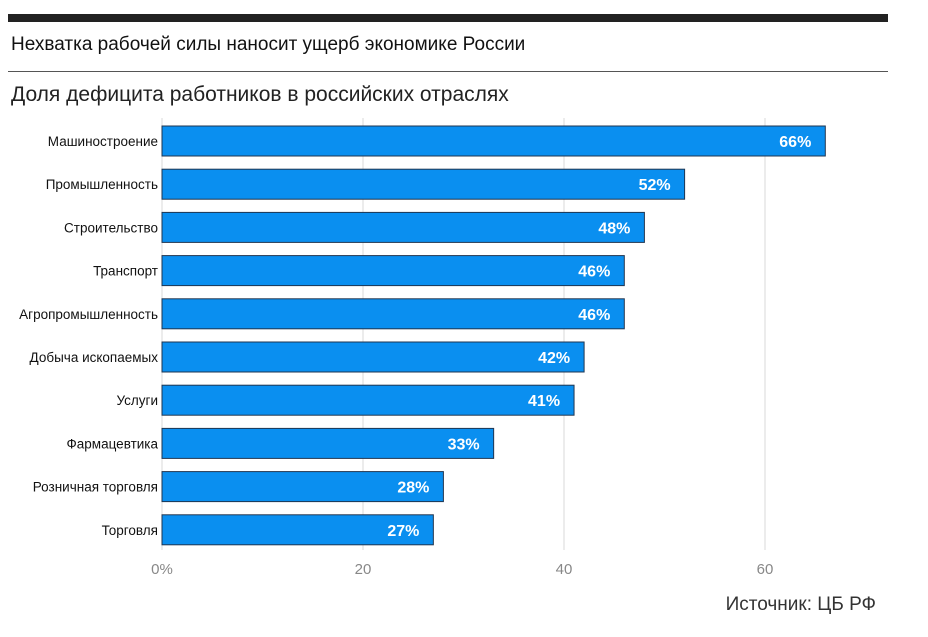  What do you see at coordinates (111, 227) in the screenshot?
I see `category-label: Строительство` at bounding box center [111, 227].